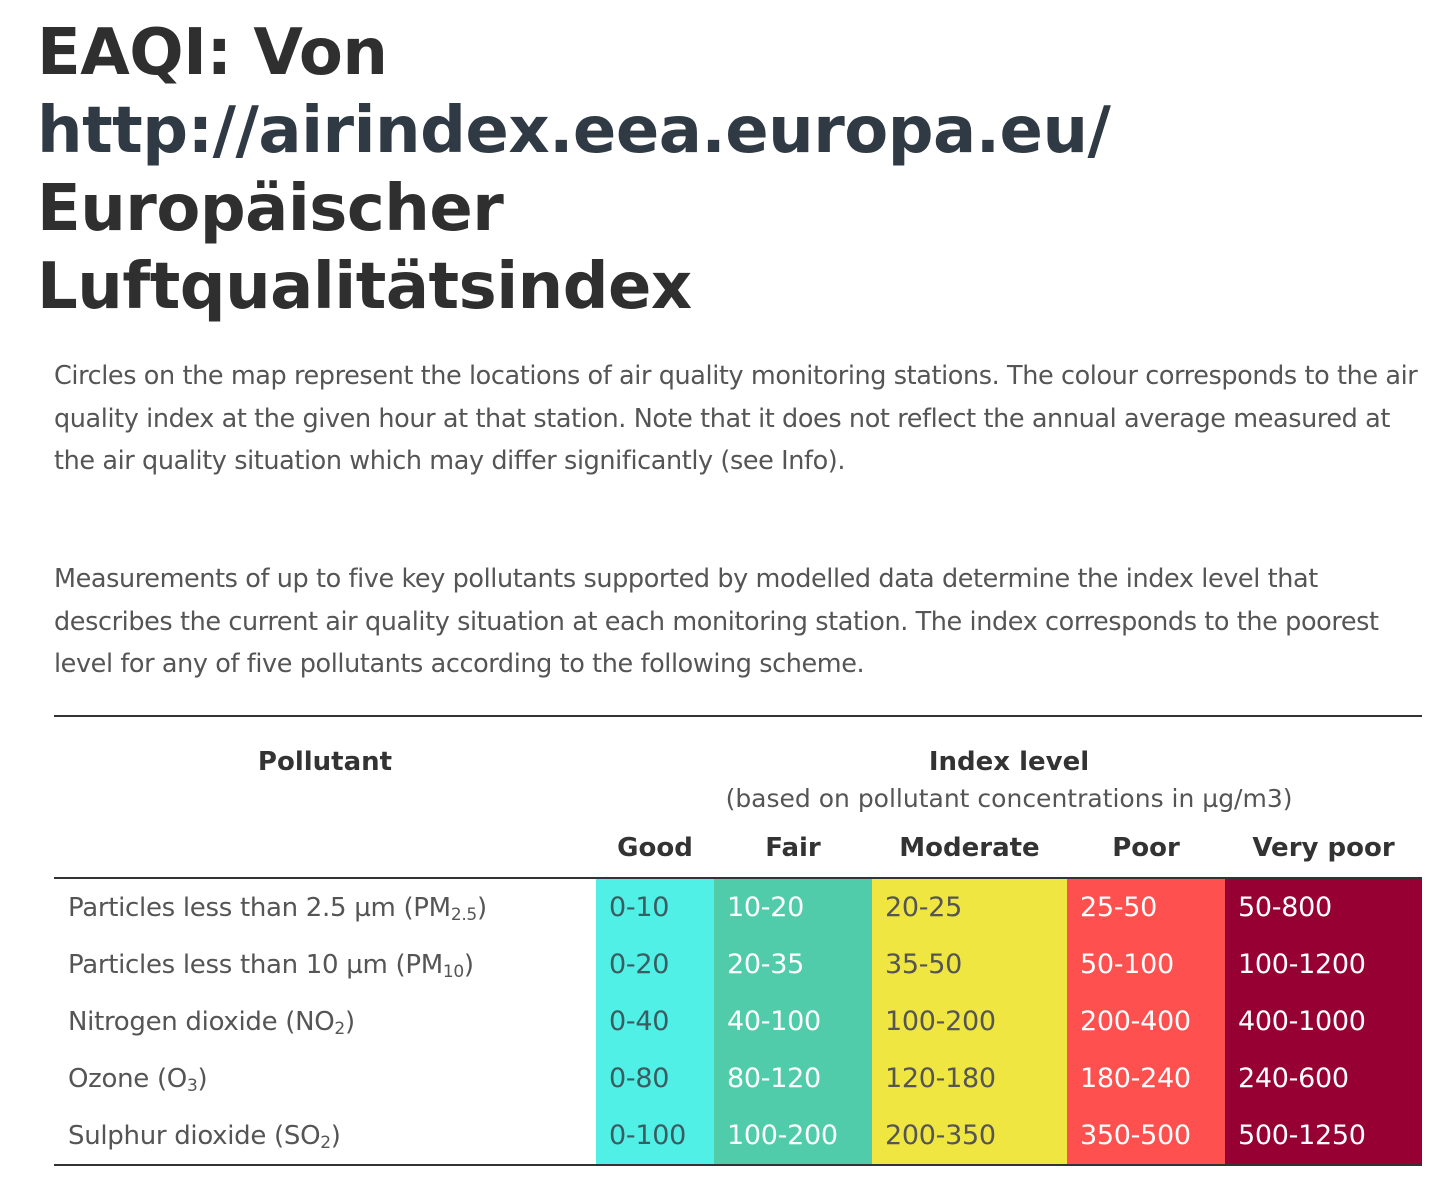 The image size is (1454, 1200). I want to click on value-fair: 10-20, so click(793, 907).